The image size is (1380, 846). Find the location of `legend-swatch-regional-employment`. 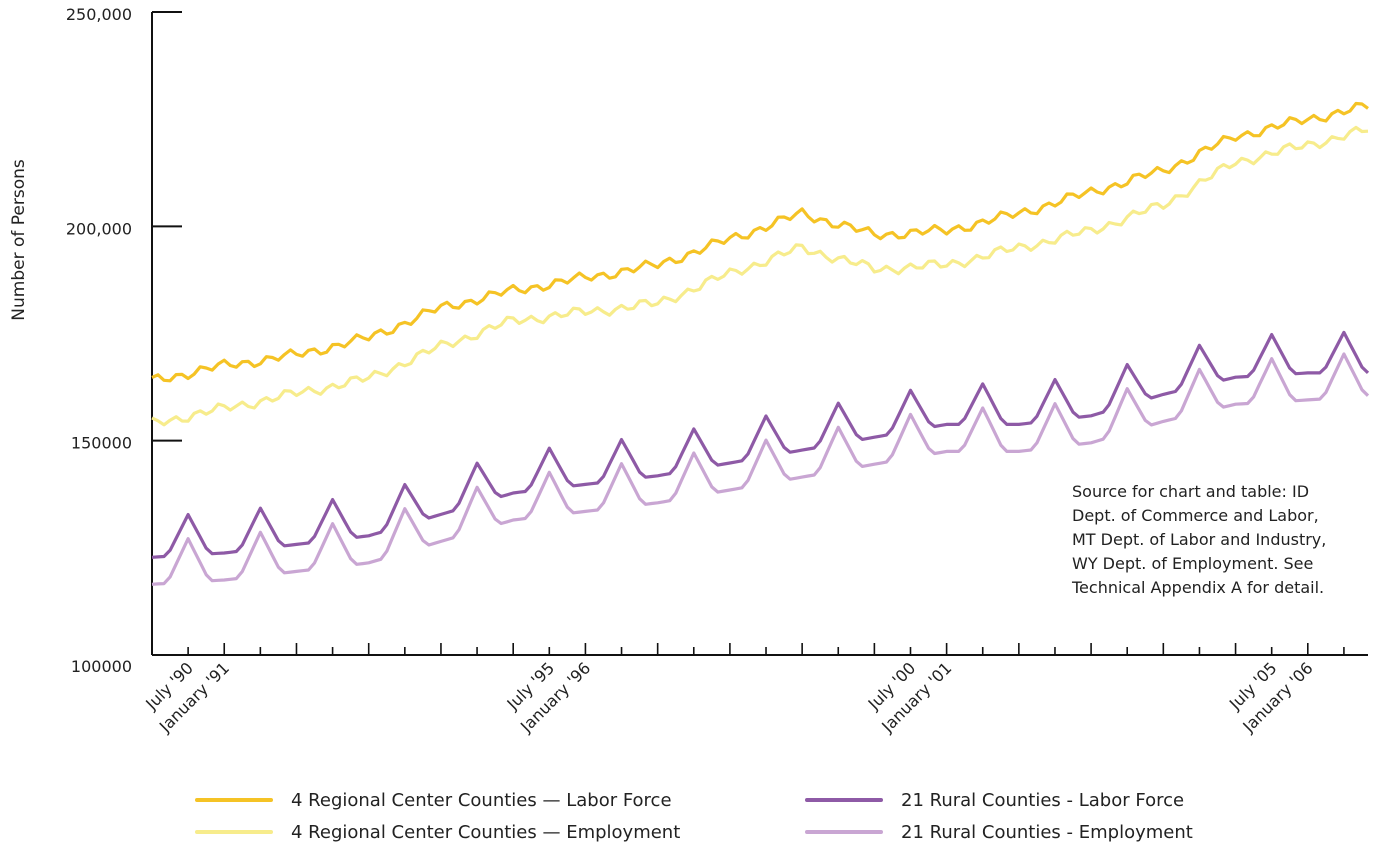

legend-swatch-regional-employment is located at coordinates (234, 832).